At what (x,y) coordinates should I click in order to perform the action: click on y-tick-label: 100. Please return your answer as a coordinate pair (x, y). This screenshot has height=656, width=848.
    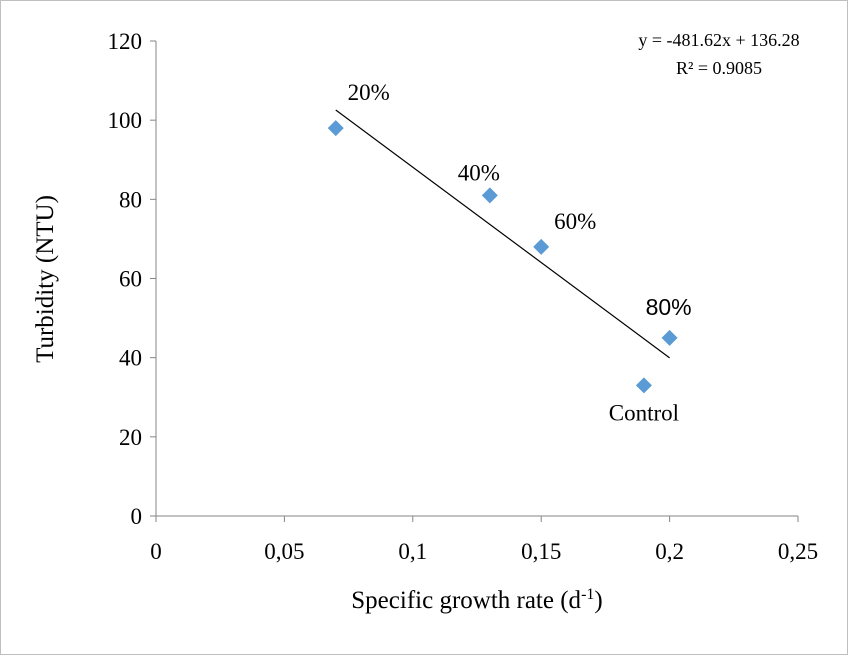
    Looking at the image, I should click on (125, 120).